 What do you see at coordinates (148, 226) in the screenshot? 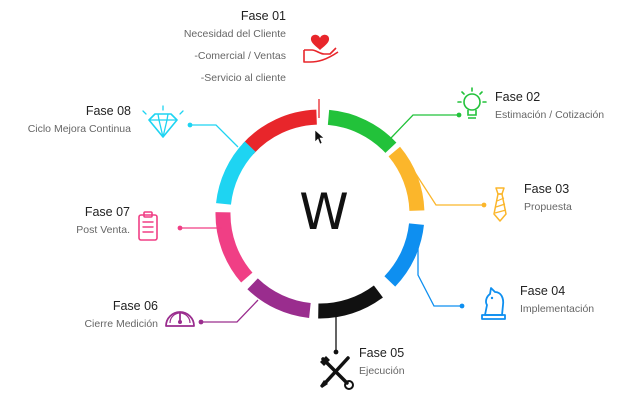
I see `clipboard-icon` at bounding box center [148, 226].